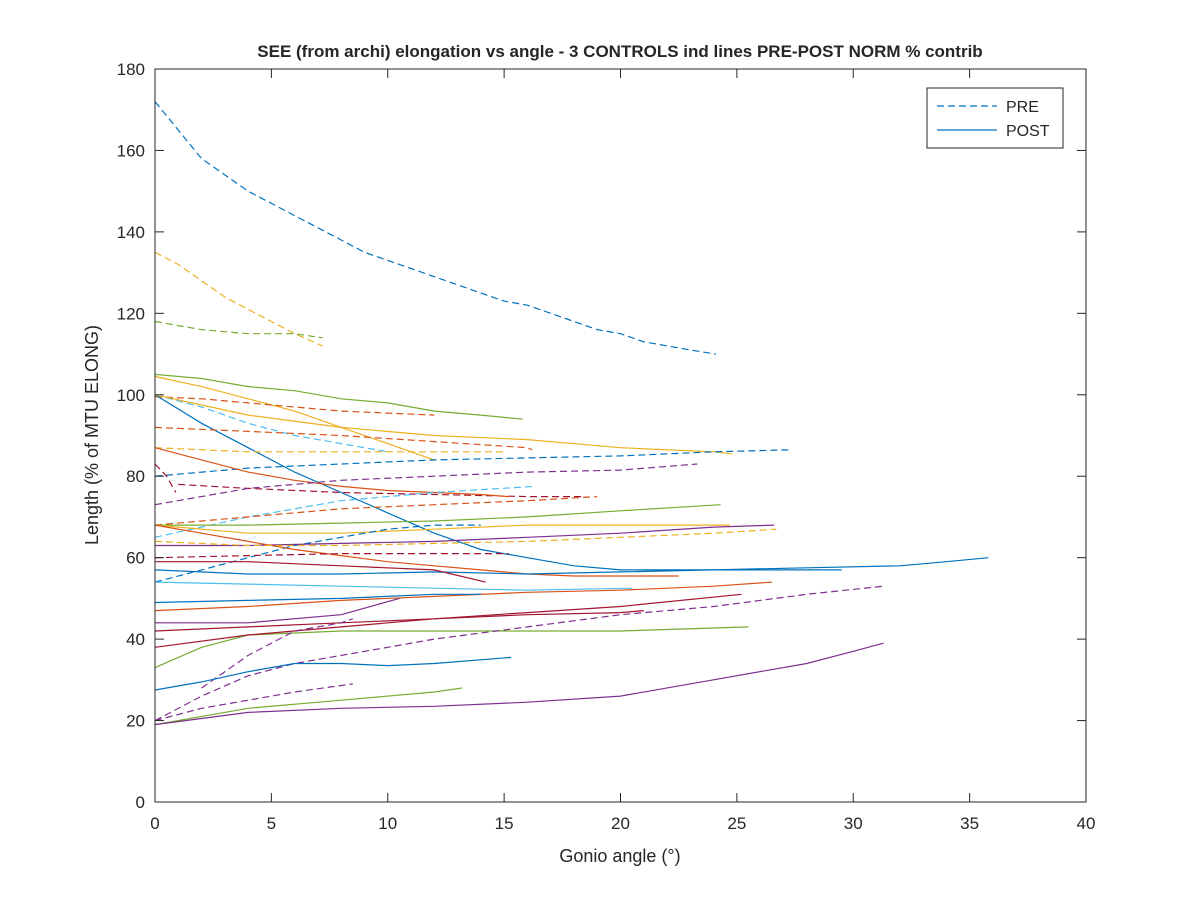 This screenshot has height=900, width=1200. Describe the element at coordinates (131, 313) in the screenshot. I see `y-tick-label: 120` at that location.